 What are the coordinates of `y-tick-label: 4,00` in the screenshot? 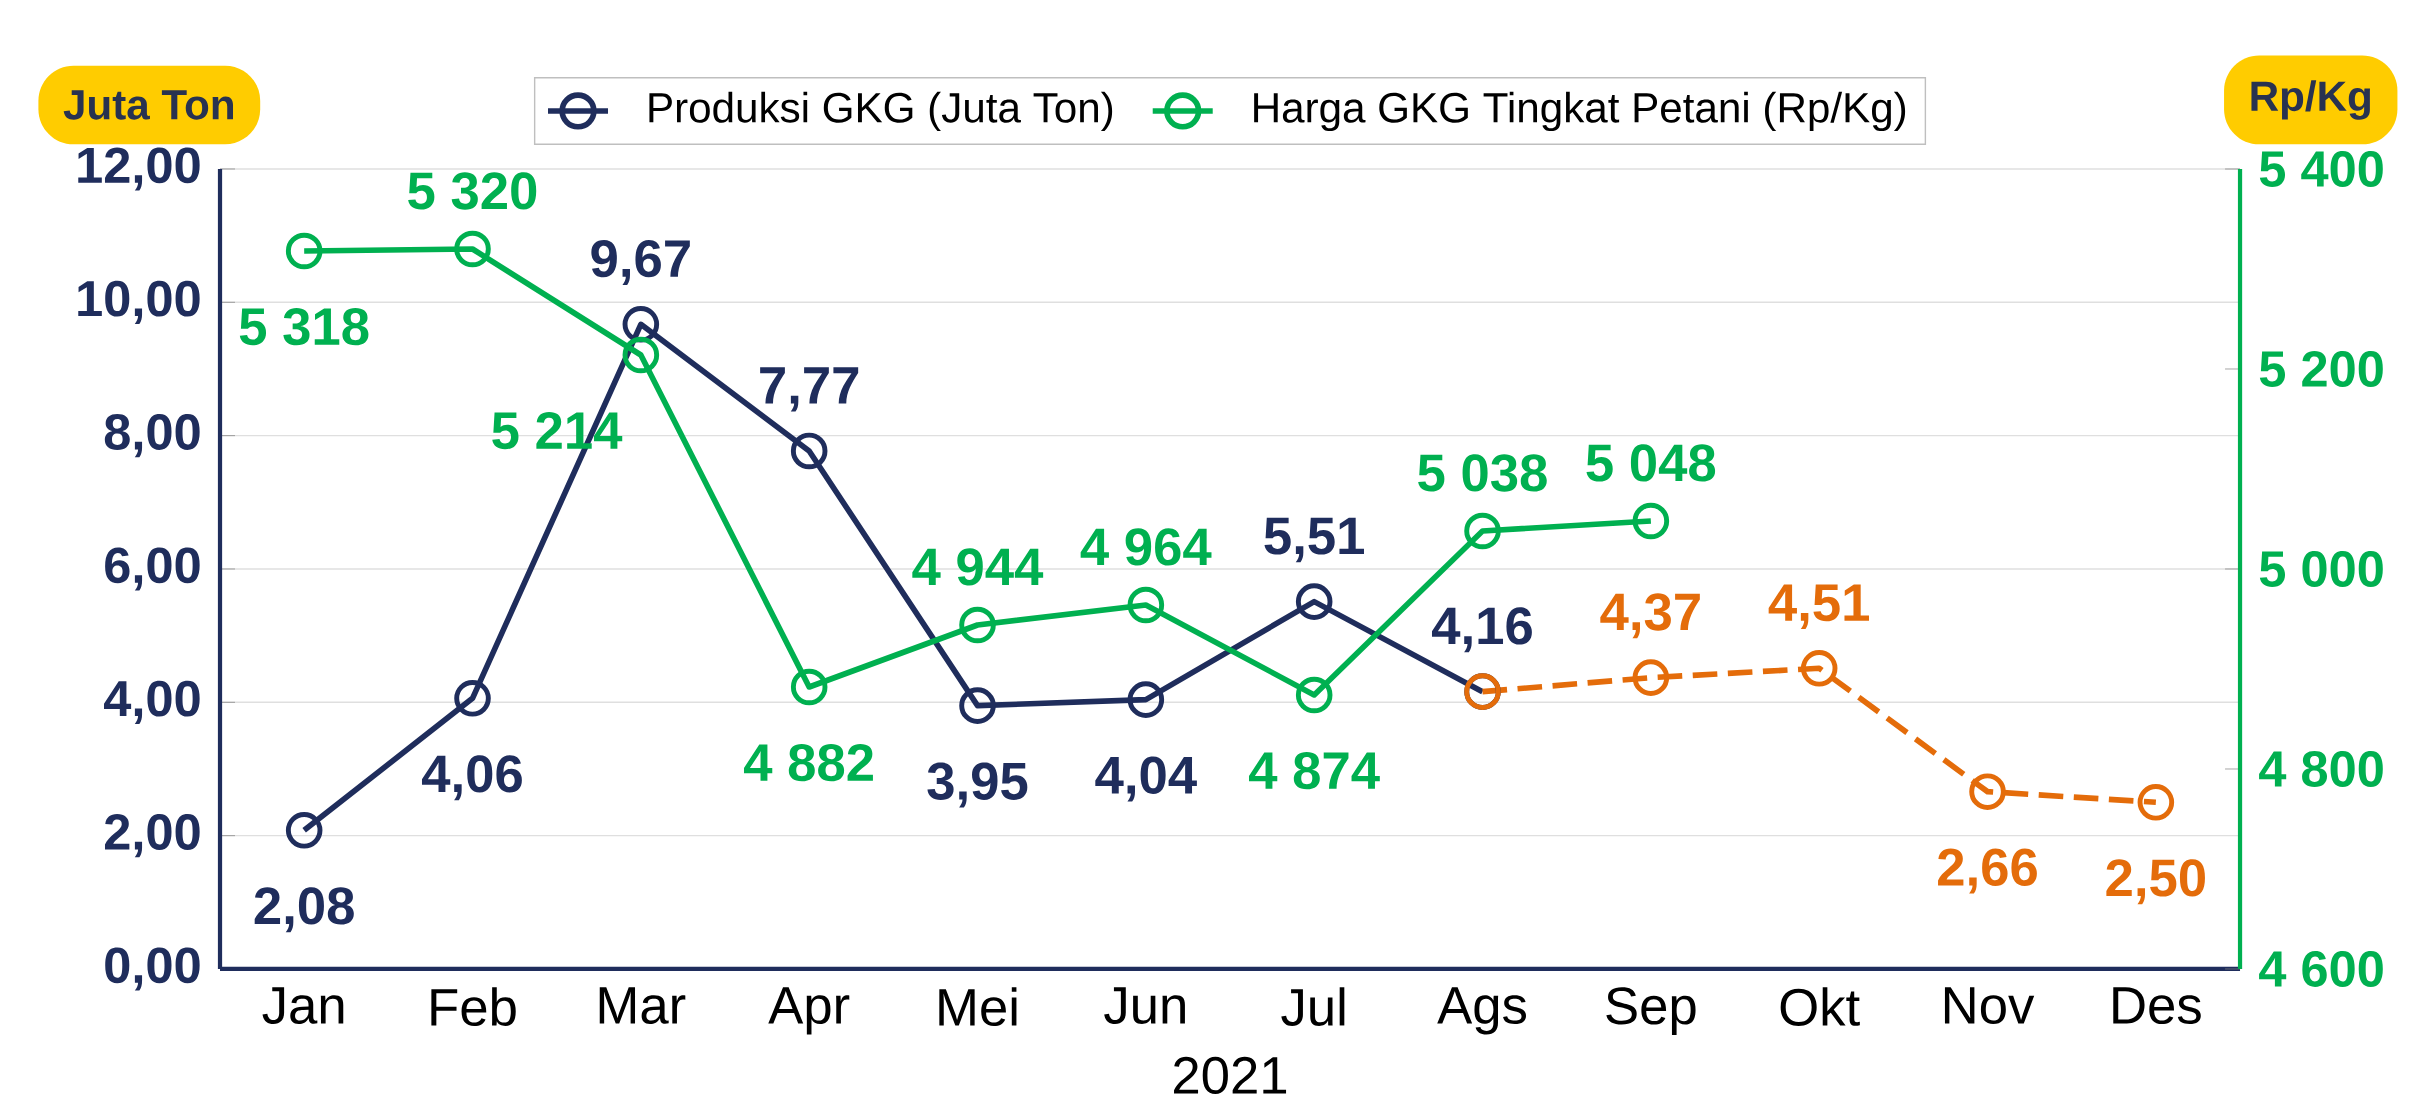 It's located at (152, 702).